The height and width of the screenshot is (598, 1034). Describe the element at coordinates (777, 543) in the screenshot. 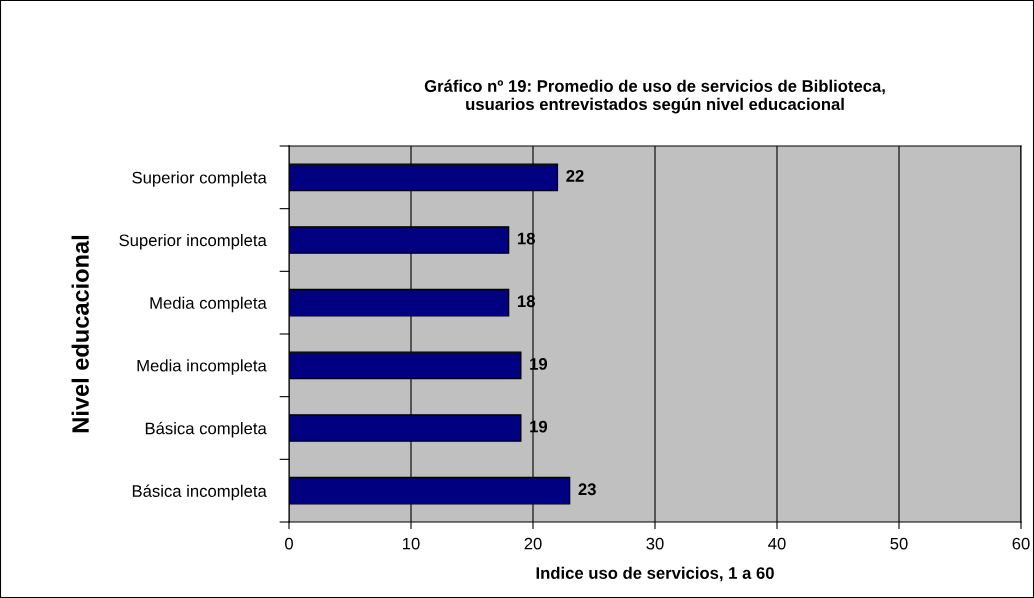

I see `x-tick-label: 40` at that location.